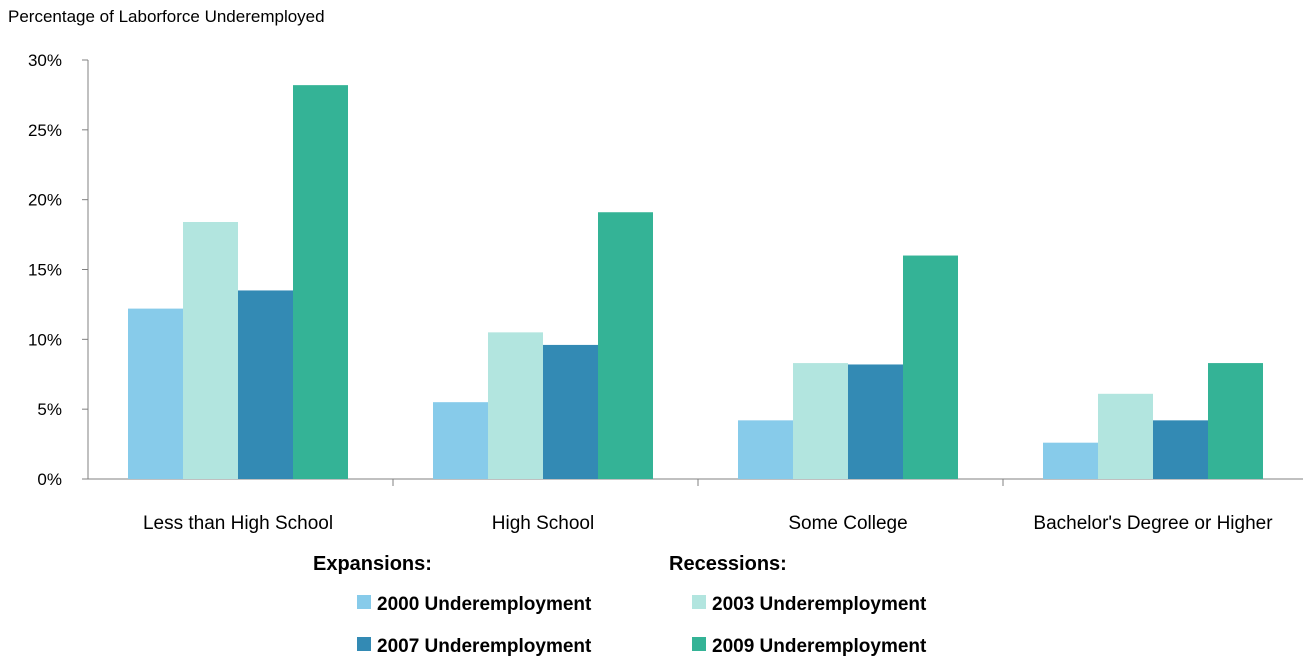  Describe the element at coordinates (210, 350) in the screenshot. I see `bar-2003-underemployment-less-than-high-school` at that location.